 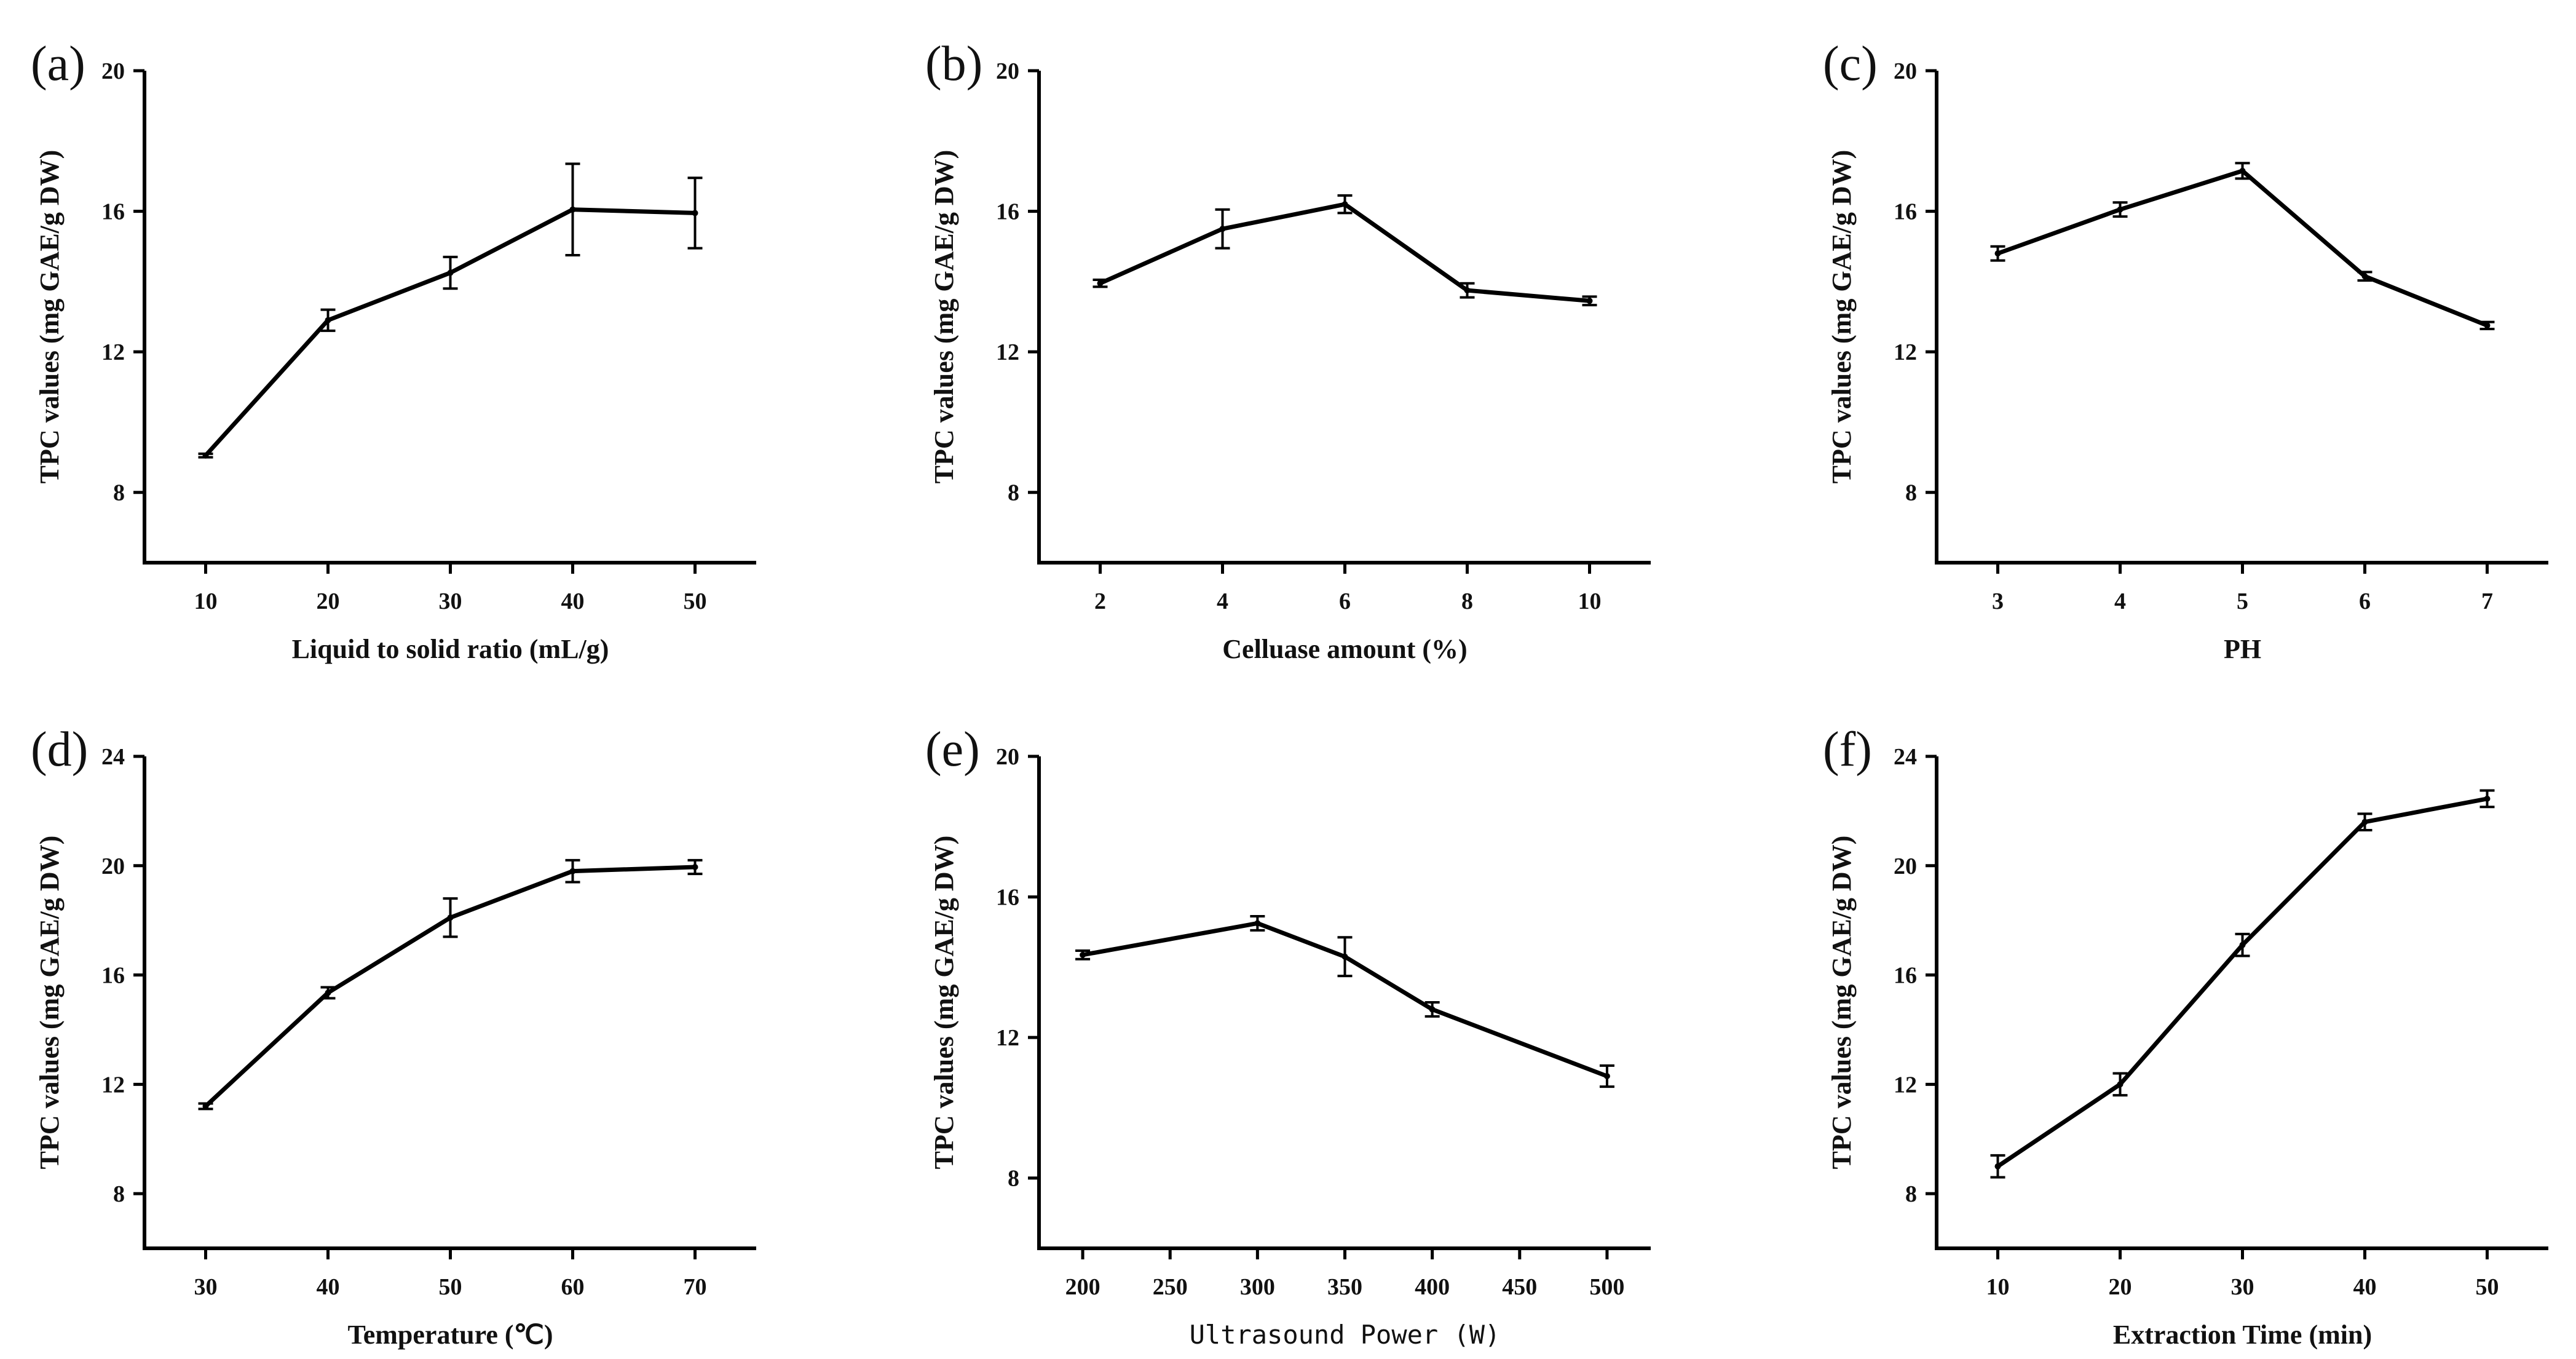 What do you see at coordinates (2242, 1335) in the screenshot?
I see `x-axis-title: Extraction Time (min)` at bounding box center [2242, 1335].